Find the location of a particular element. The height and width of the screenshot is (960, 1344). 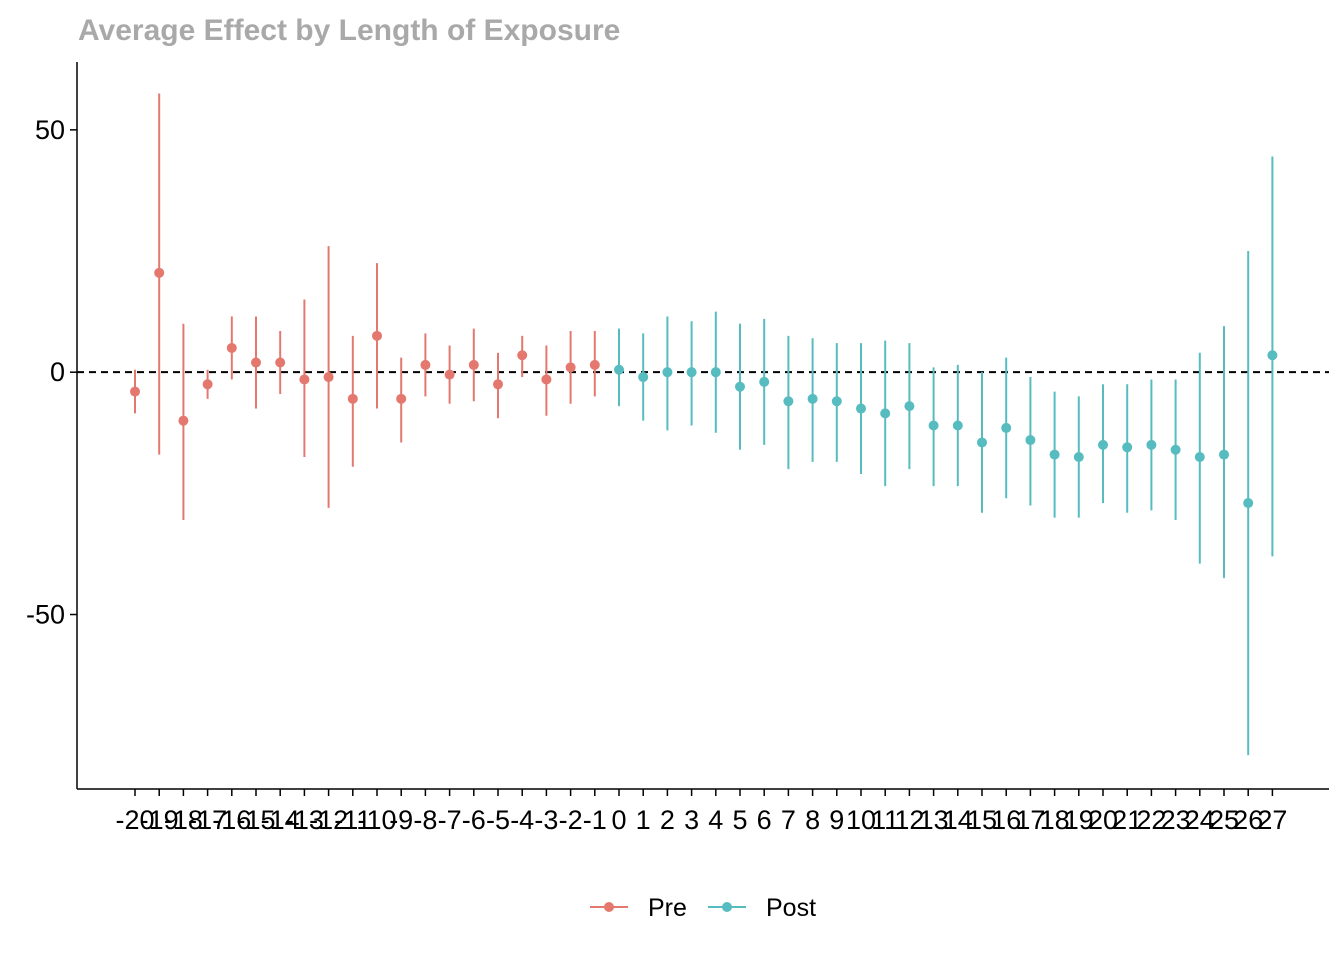

x-tick-label: 0 is located at coordinates (618, 820).